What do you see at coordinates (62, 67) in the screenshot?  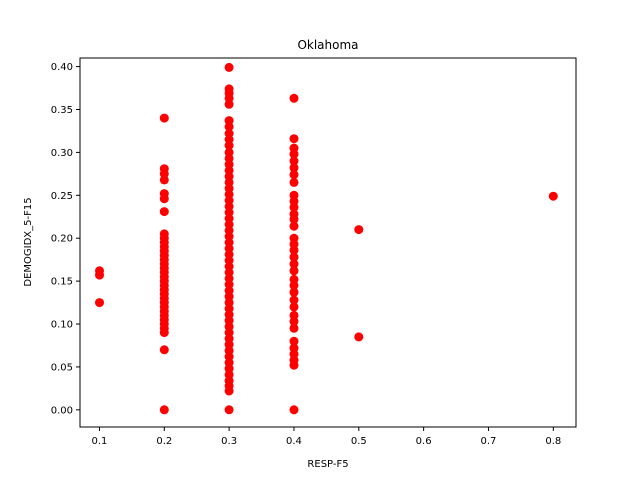 I see `y-tick-label: 0.40` at bounding box center [62, 67].